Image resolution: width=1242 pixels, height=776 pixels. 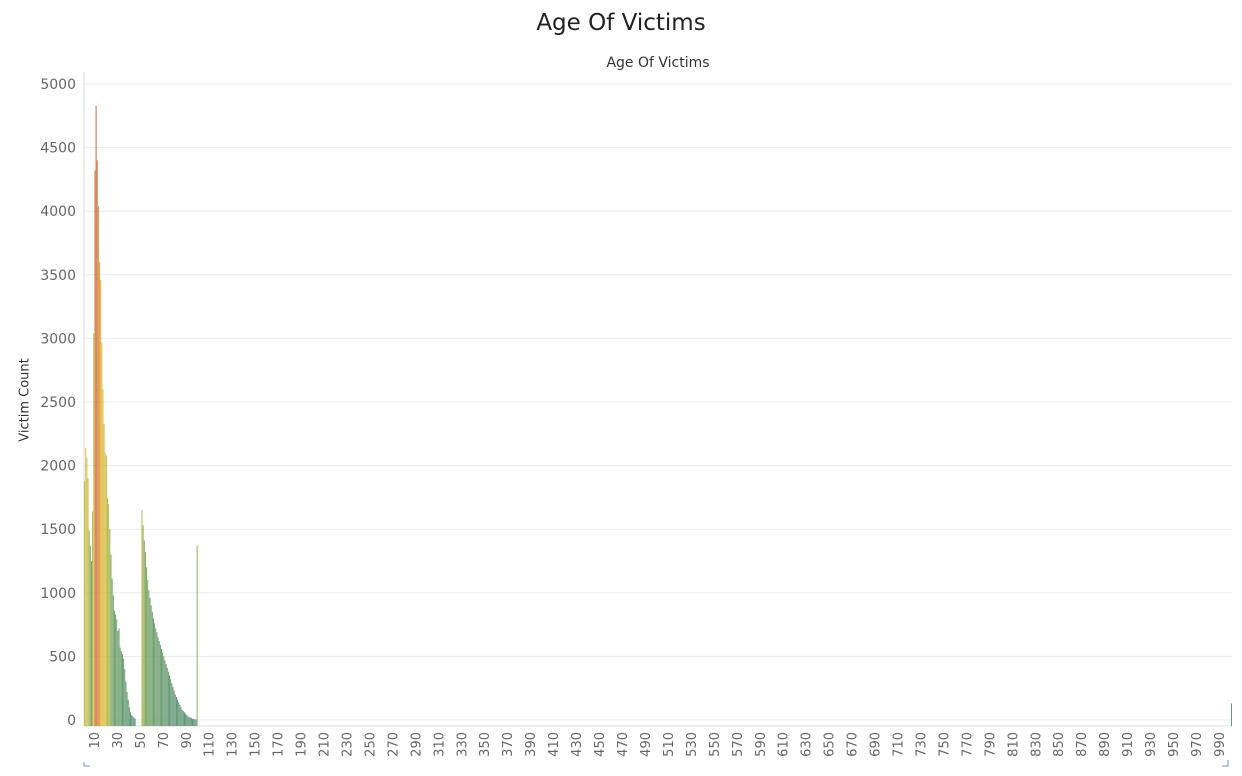 I want to click on x-tick-label: 110, so click(x=210, y=744).